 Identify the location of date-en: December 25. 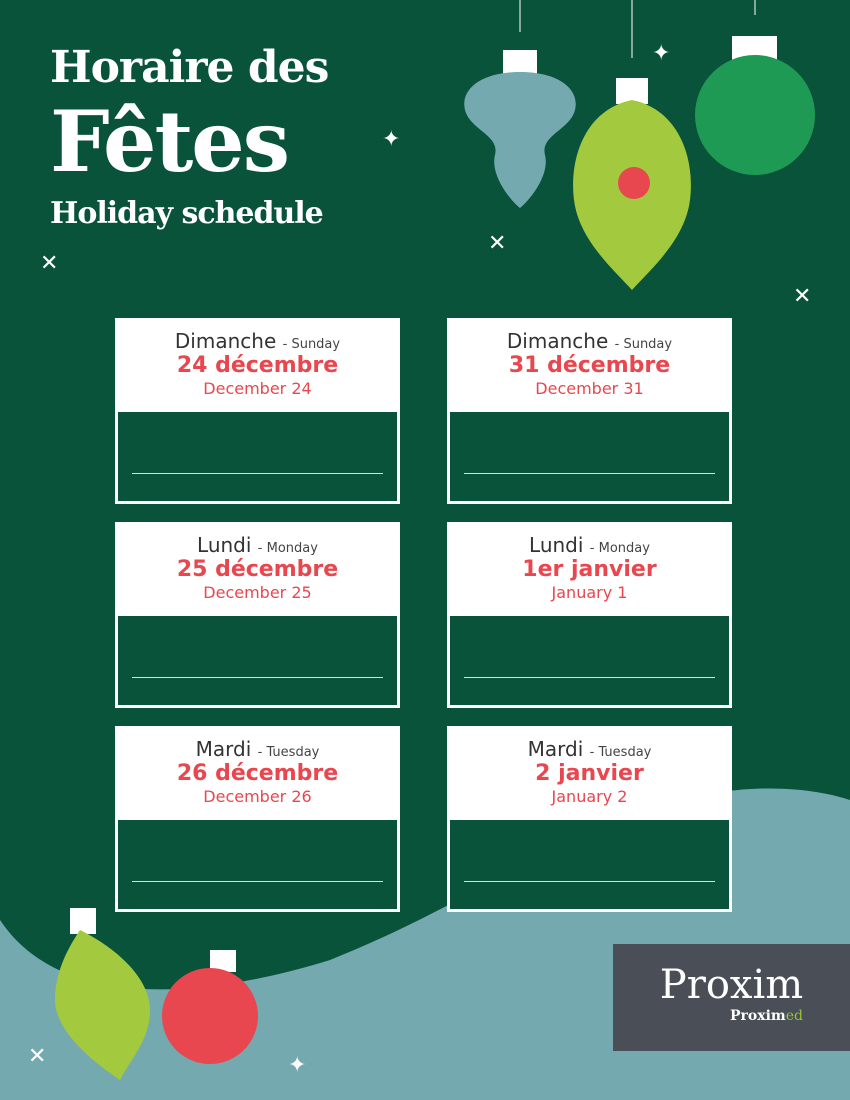
(257, 592).